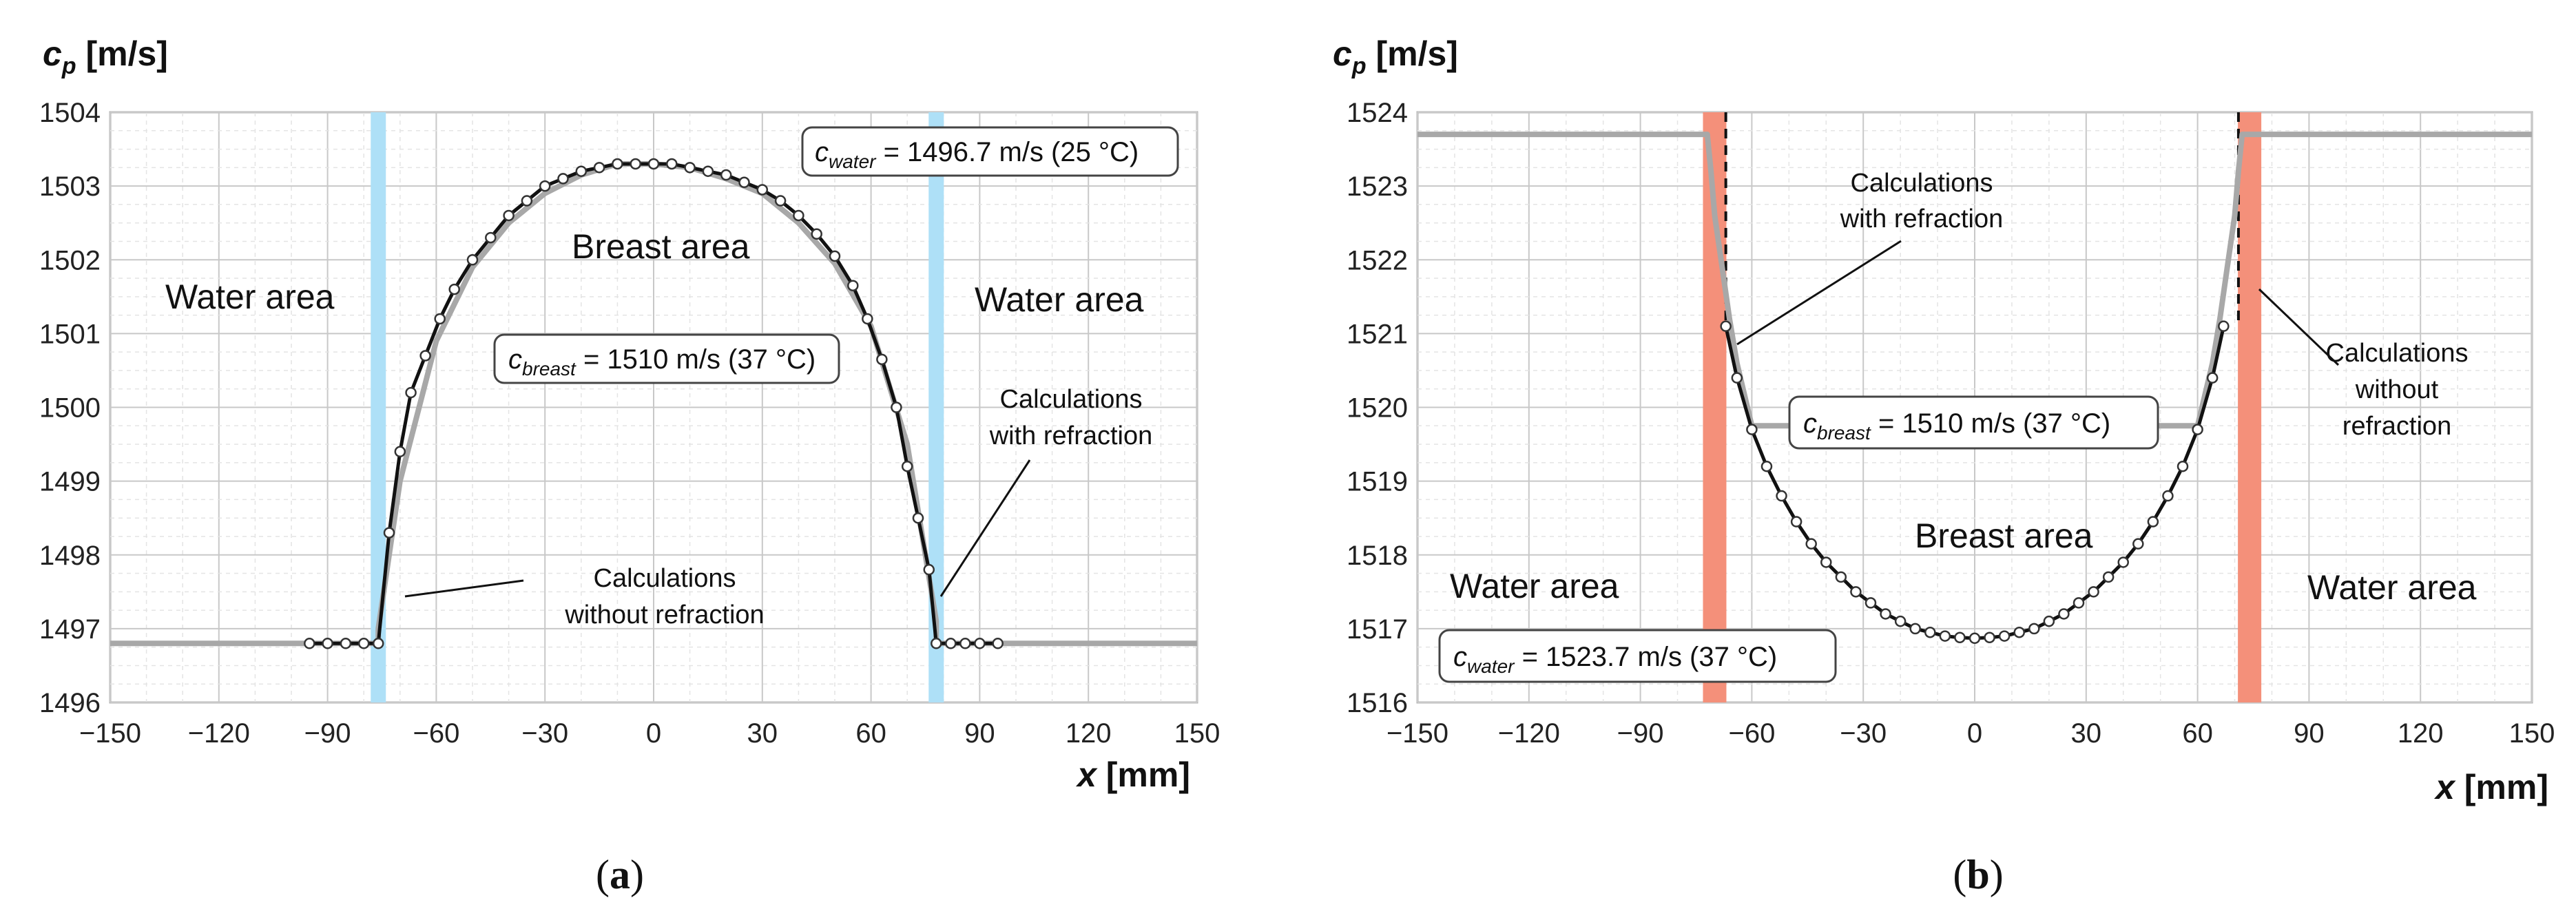  I want to click on y-tick-label: 1518, so click(1377, 556).